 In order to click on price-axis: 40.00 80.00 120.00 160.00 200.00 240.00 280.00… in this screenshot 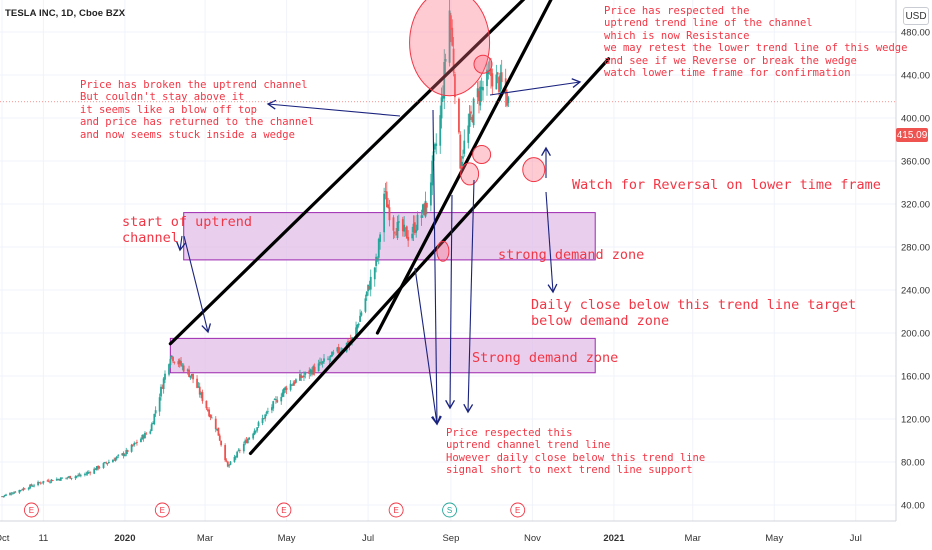, I will do `click(912, 260)`.